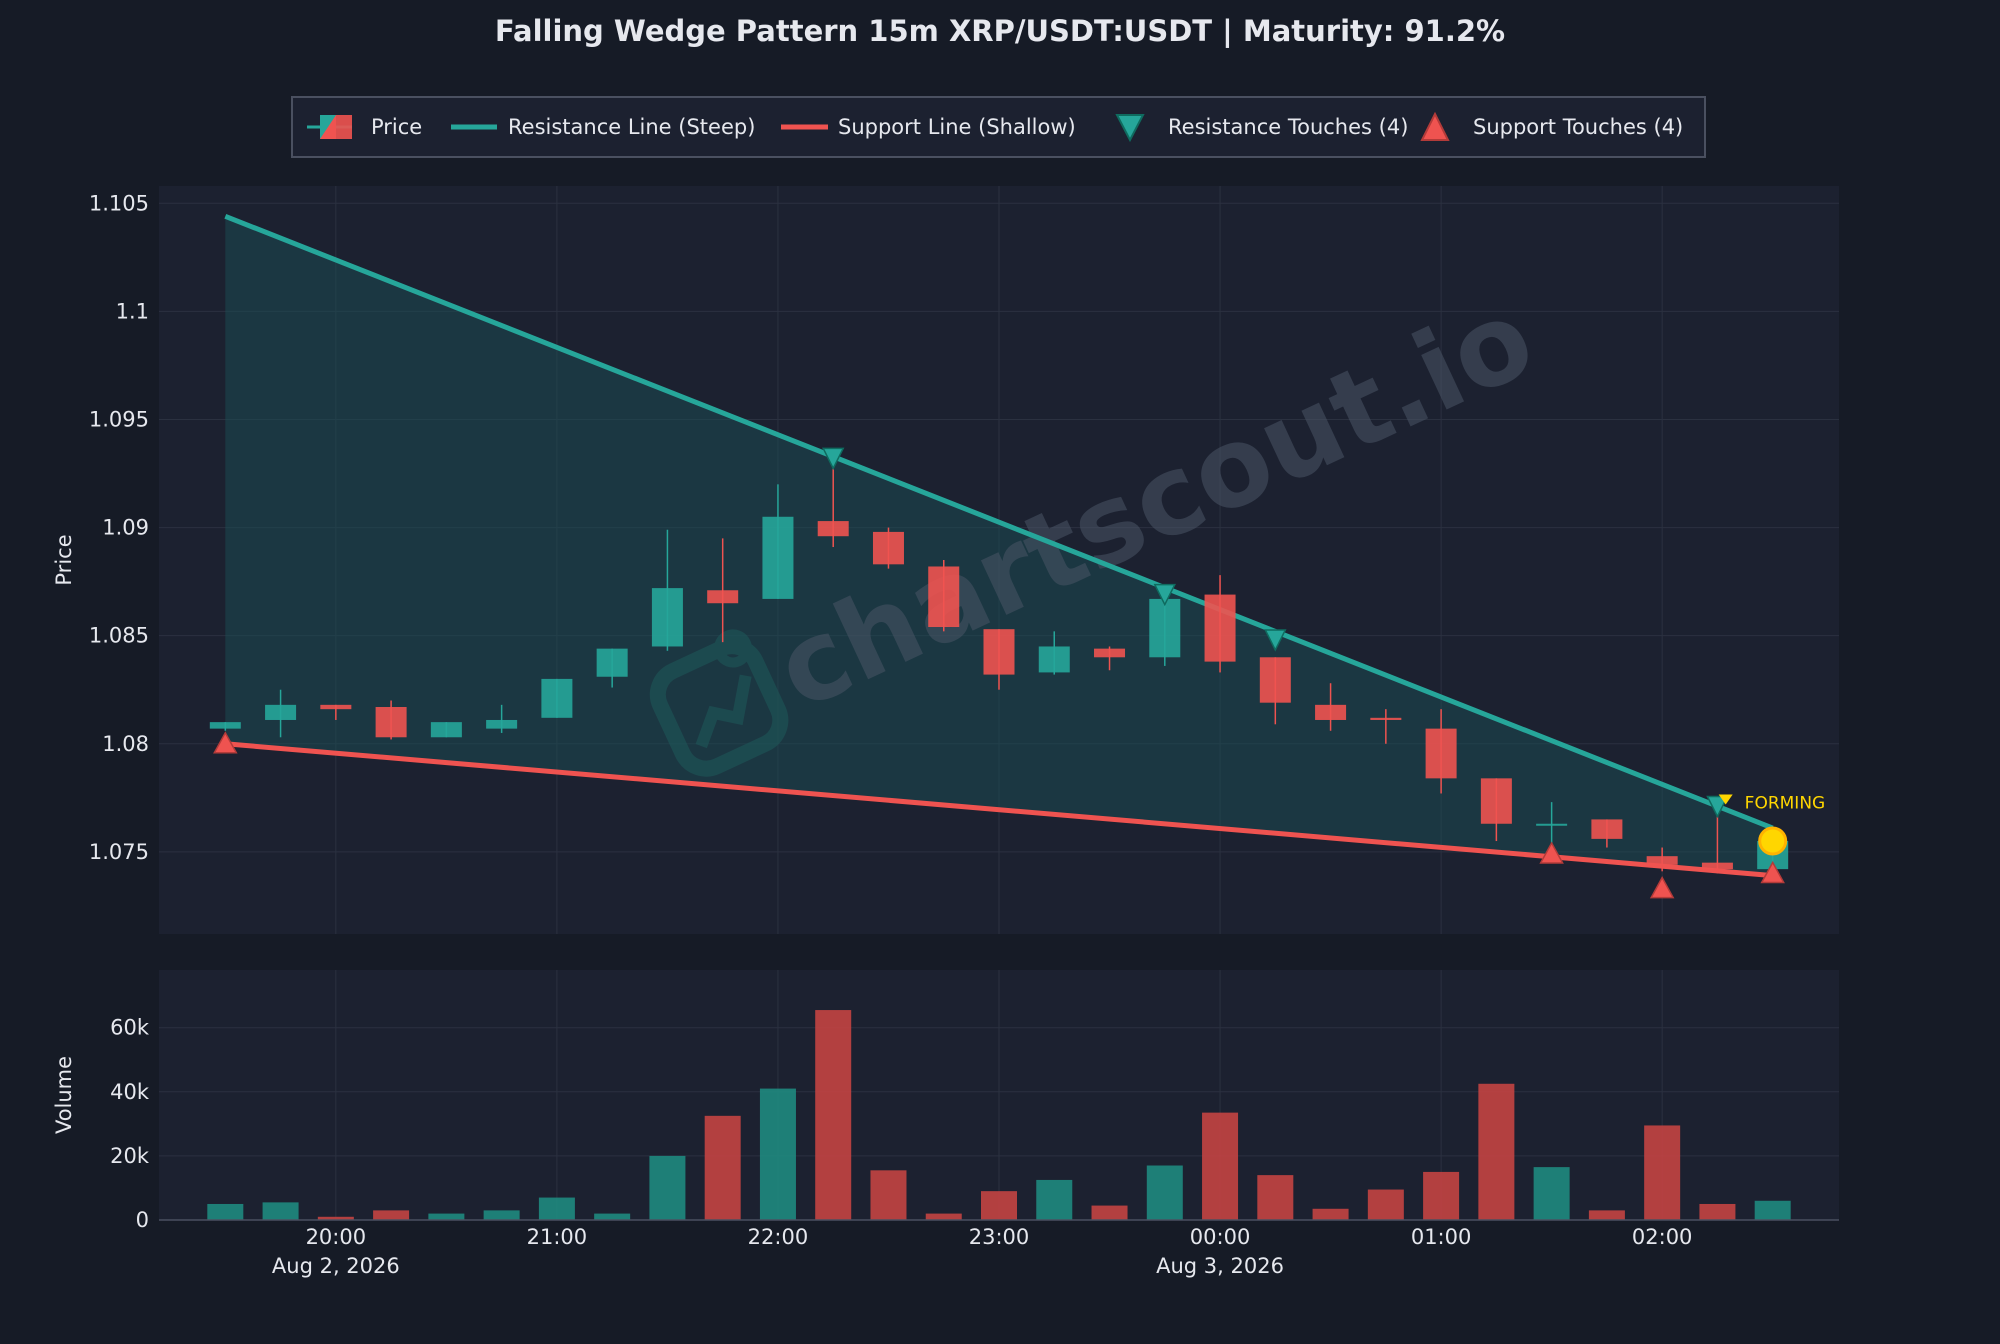 The height and width of the screenshot is (1344, 2000). I want to click on legend-support-touch-label: Support Touches (4), so click(1578, 127).